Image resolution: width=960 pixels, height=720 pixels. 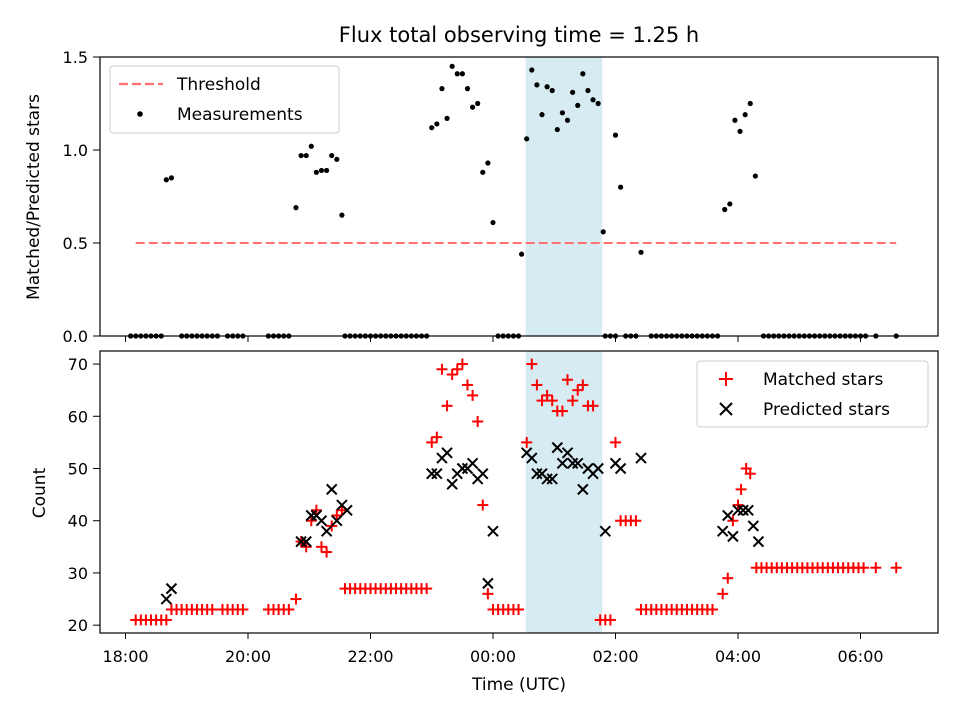 What do you see at coordinates (78, 573) in the screenshot?
I see `bottom-y-tick-label: 30` at bounding box center [78, 573].